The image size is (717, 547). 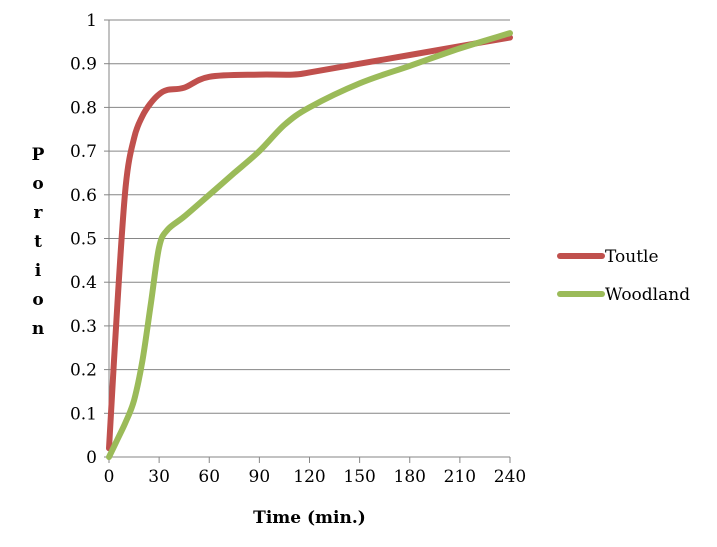 What do you see at coordinates (38, 155) in the screenshot?
I see `y-axis-title-letter-0: P` at bounding box center [38, 155].